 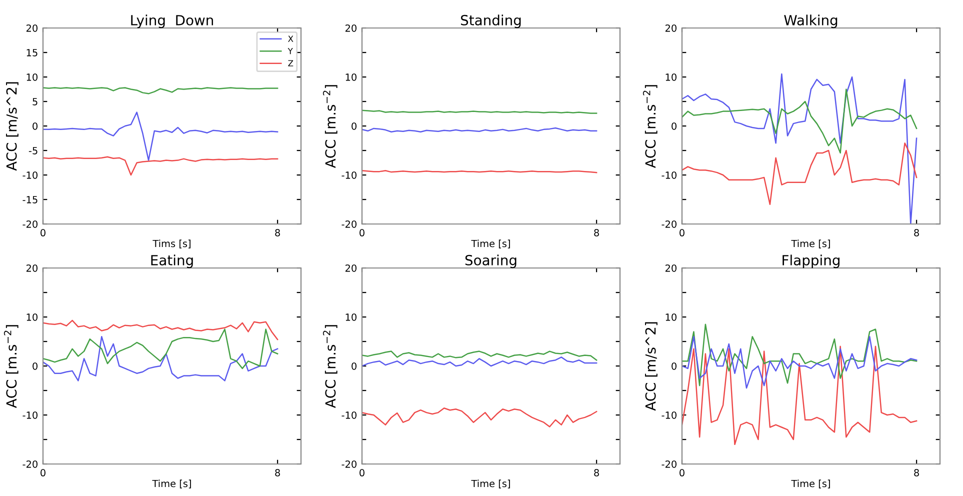 I want to click on chart-title: Flapping, so click(x=811, y=261).